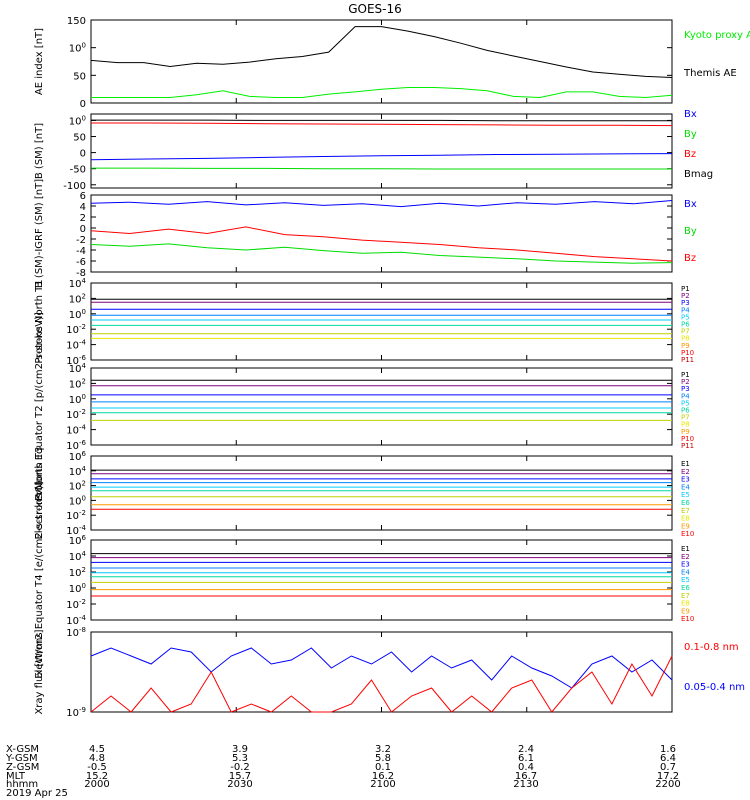 The height and width of the screenshot is (800, 750). What do you see at coordinates (668, 776) in the screenshot?
I see `footer-value: 17.2` at bounding box center [668, 776].